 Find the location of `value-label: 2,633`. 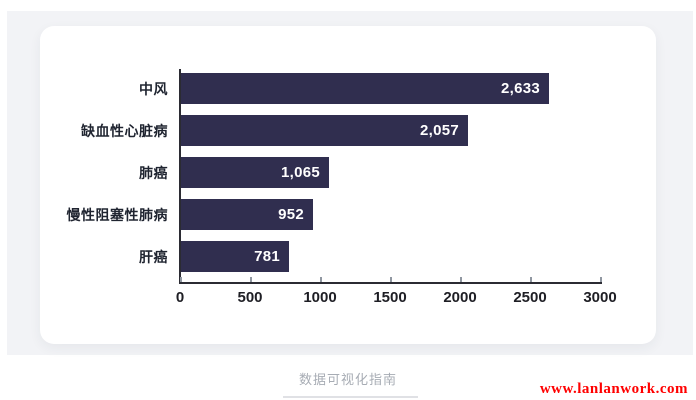

value-label: 2,633 is located at coordinates (520, 88).